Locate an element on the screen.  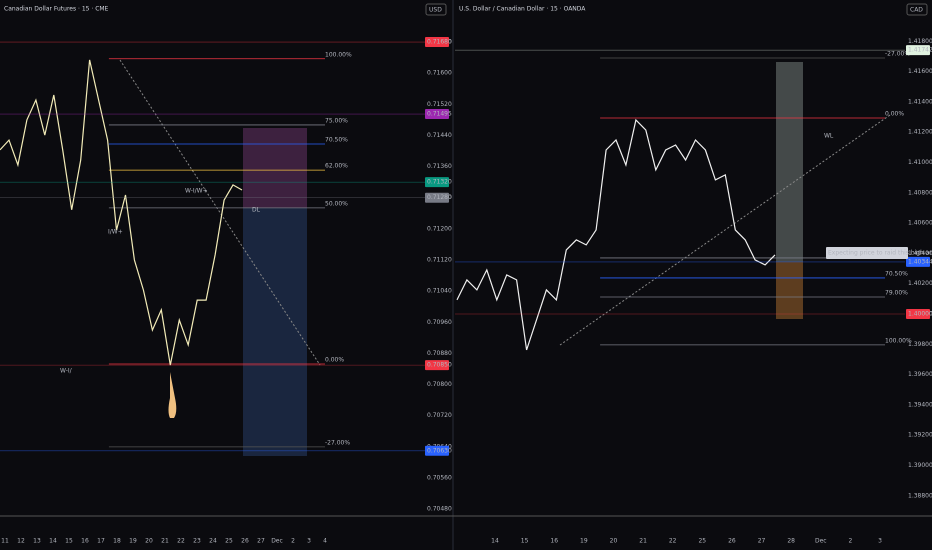
y-tick-label: 0.71120 is located at coordinates (439, 260).